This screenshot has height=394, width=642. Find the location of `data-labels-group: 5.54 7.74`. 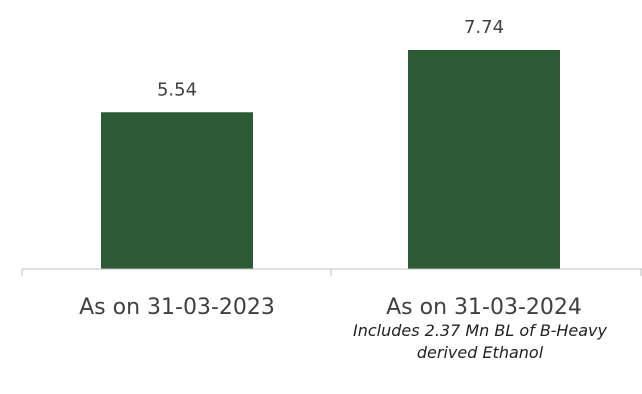

data-labels-group: 5.54 7.74 is located at coordinates (330, 58).